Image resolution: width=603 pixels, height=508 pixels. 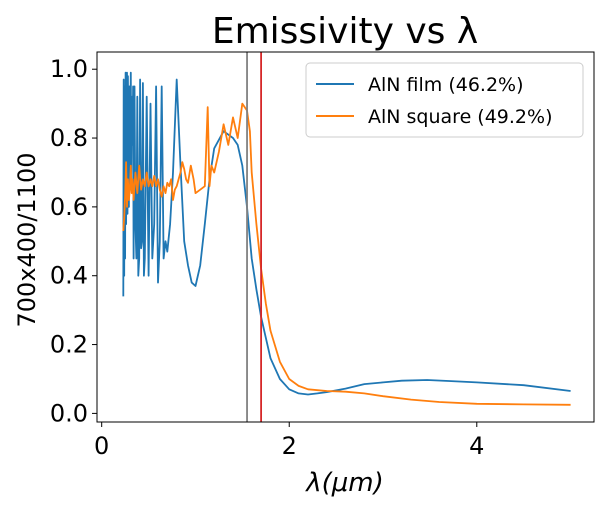 What do you see at coordinates (344, 483) in the screenshot?
I see `x-axis-label: λ(μm)` at bounding box center [344, 483].